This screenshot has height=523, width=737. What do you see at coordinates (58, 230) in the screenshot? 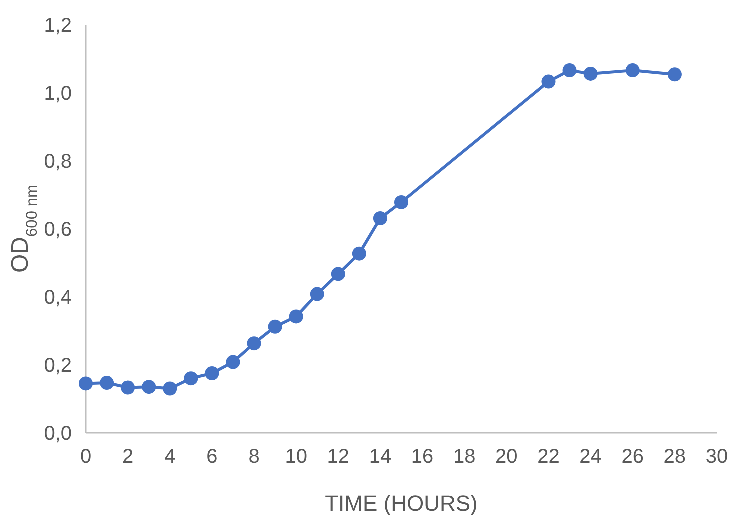
I see `y-tick-label: 0,6` at bounding box center [58, 230].